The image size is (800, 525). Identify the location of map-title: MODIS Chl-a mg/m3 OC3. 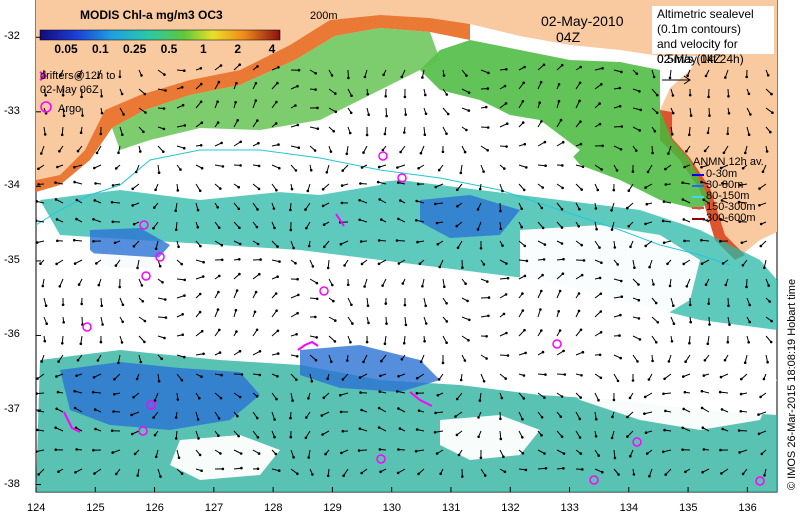
(151, 15).